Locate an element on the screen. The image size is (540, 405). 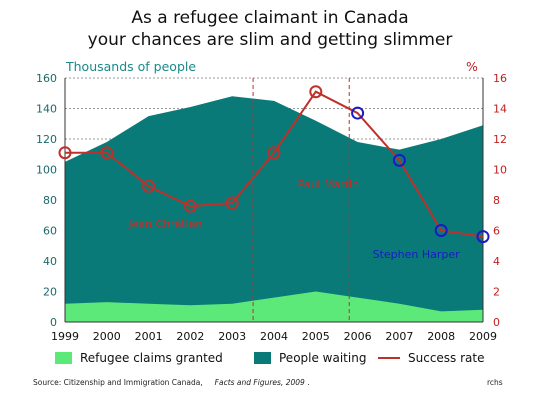
x-tick-label: 2002 is located at coordinates (190, 336).